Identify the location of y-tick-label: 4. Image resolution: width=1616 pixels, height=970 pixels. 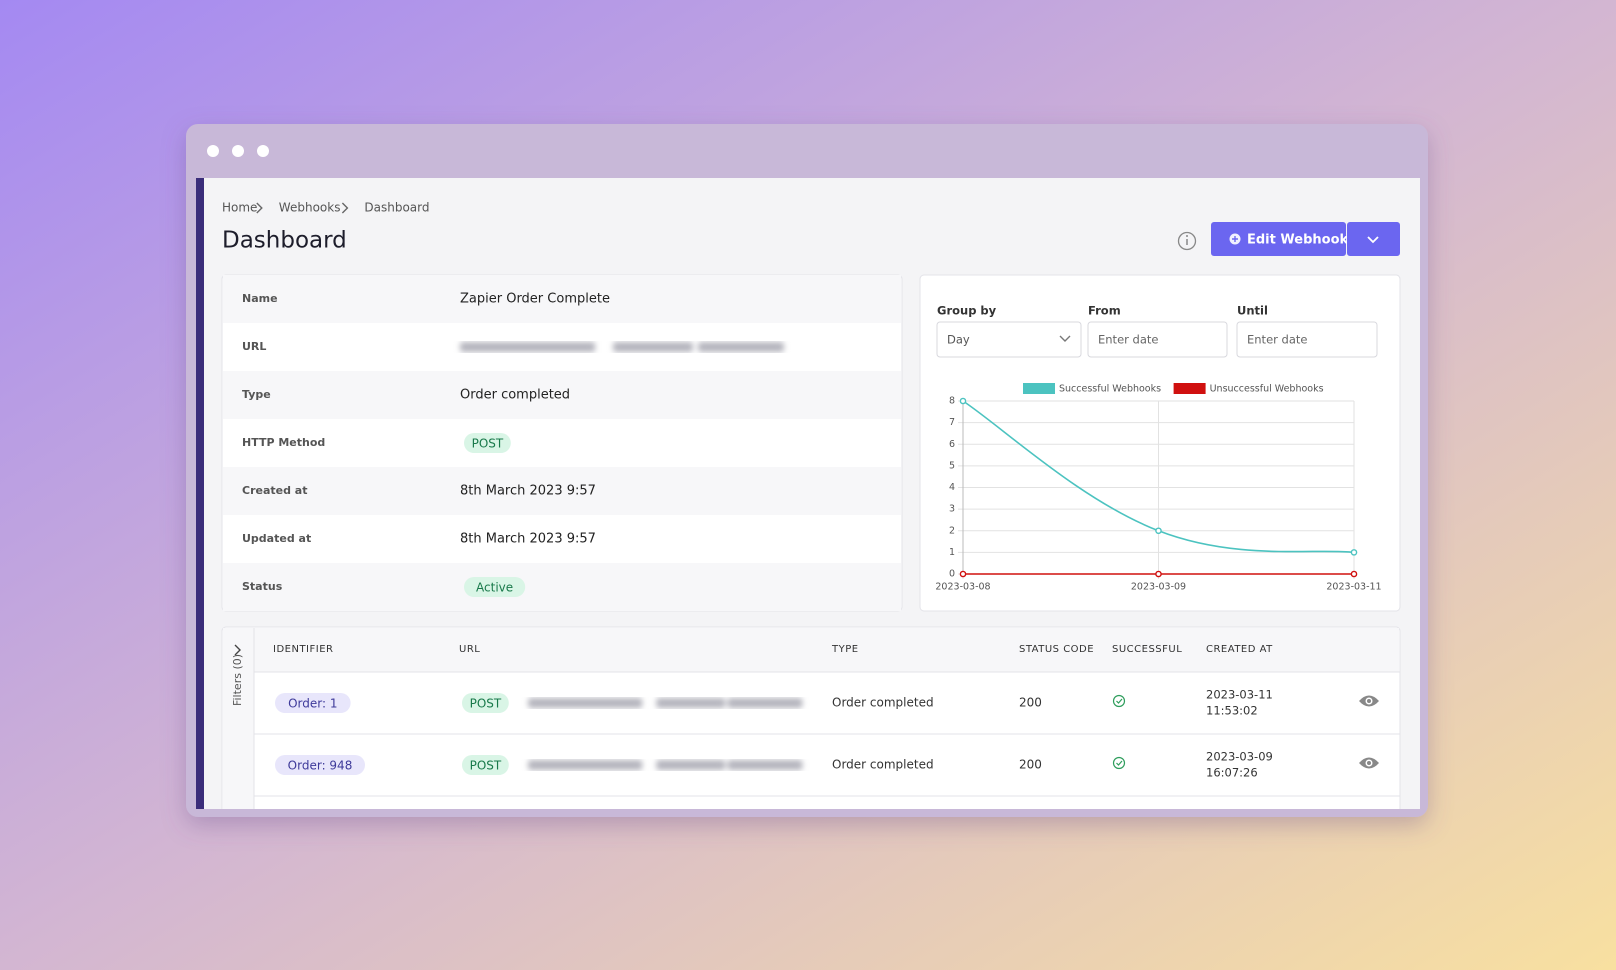
(952, 487).